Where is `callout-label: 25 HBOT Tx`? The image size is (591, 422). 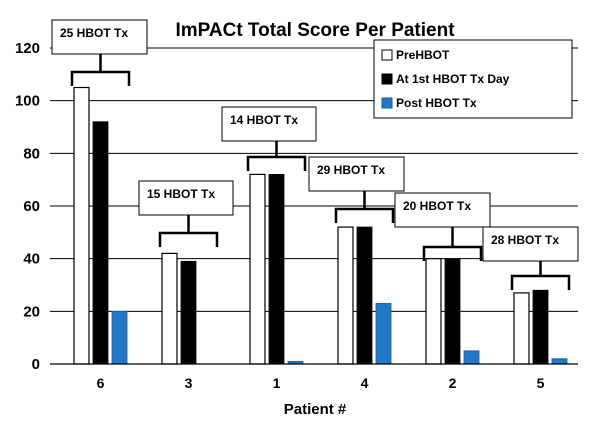 callout-label: 25 HBOT Tx is located at coordinates (94, 33).